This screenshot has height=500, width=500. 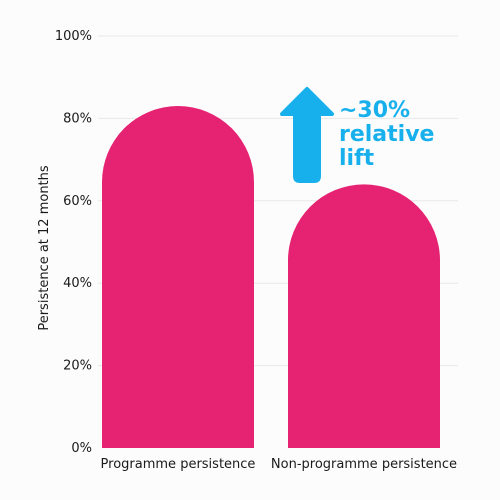 I want to click on y-axis-ticks: 0% 20% 40% 60% 80% 100%, so click(x=73, y=242).